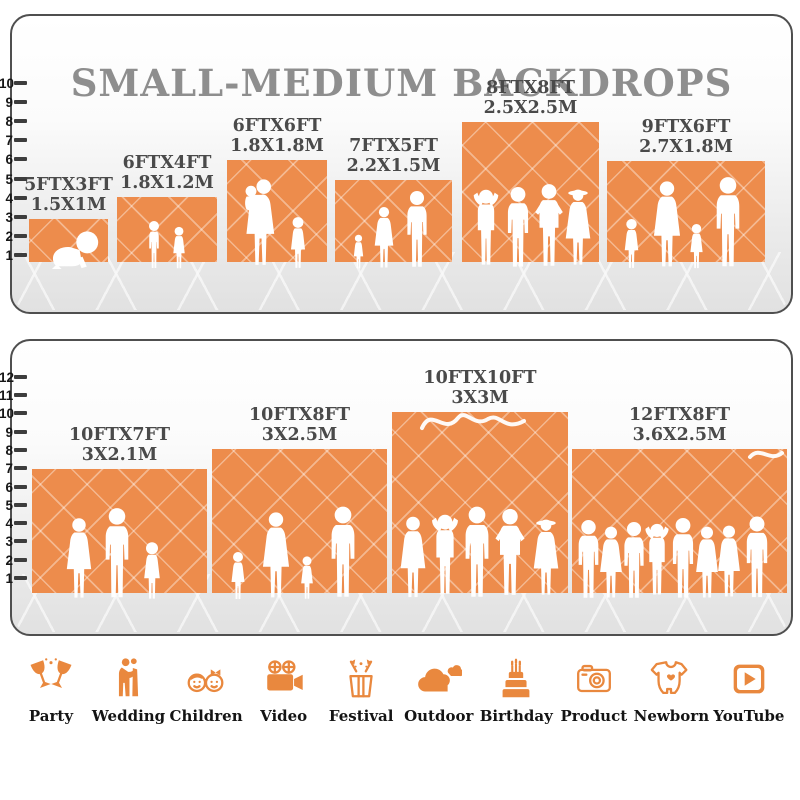 This screenshot has height=800, width=800. I want to click on backdrop-size-label: 10FTX7FT 3X2.1M, so click(119, 445).